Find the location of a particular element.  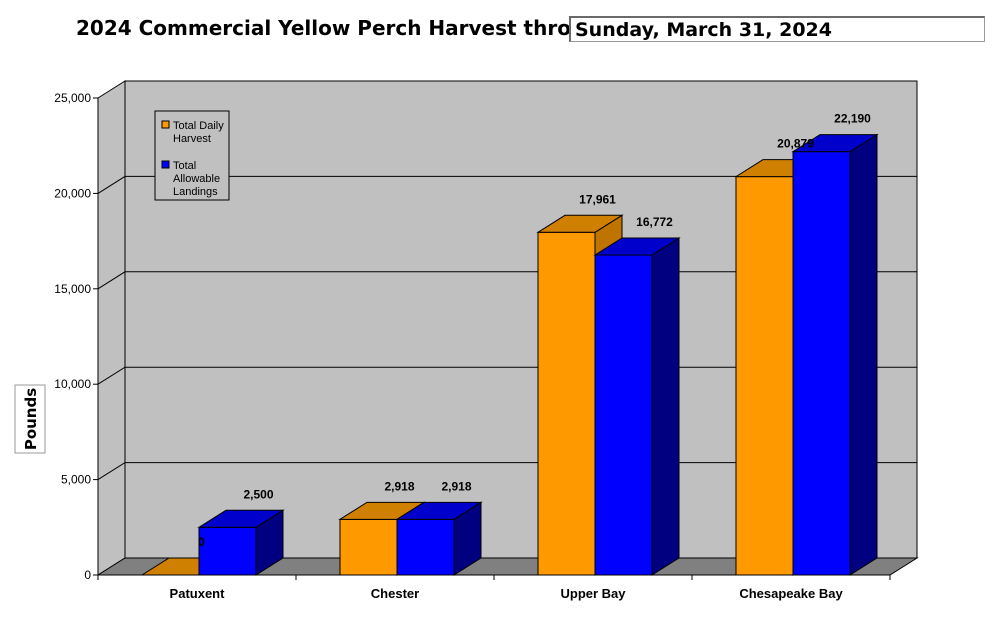

data-label: 22,190 is located at coordinates (852, 119).